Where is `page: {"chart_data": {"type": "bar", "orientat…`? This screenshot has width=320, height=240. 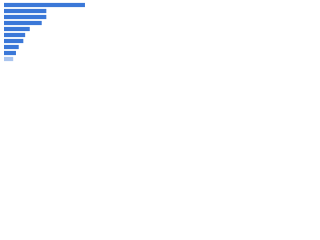
page: {"chart_data": {"type": "bar", "orientat… is located at coordinates (50, 35).